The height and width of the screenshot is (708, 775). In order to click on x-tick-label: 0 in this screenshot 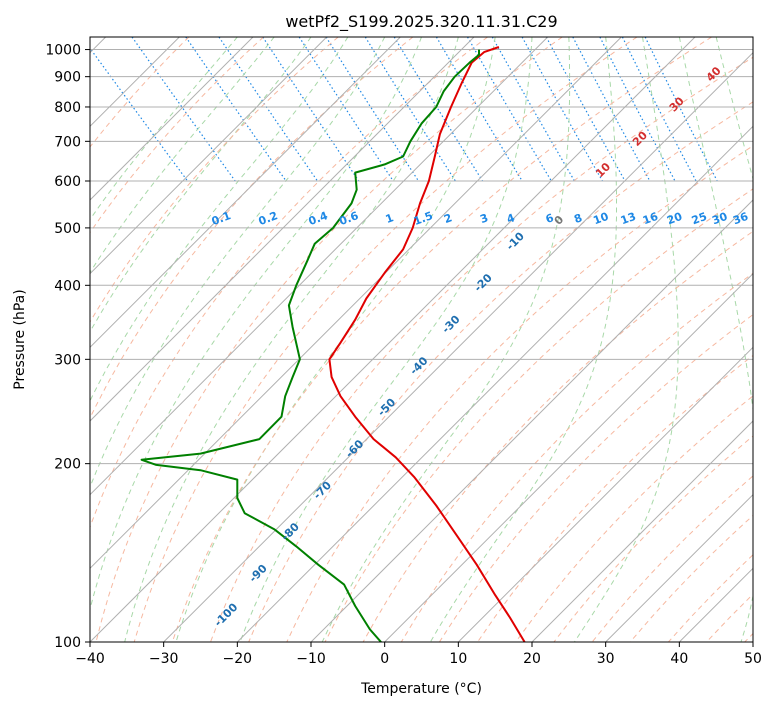, I will do `click(384, 659)`.